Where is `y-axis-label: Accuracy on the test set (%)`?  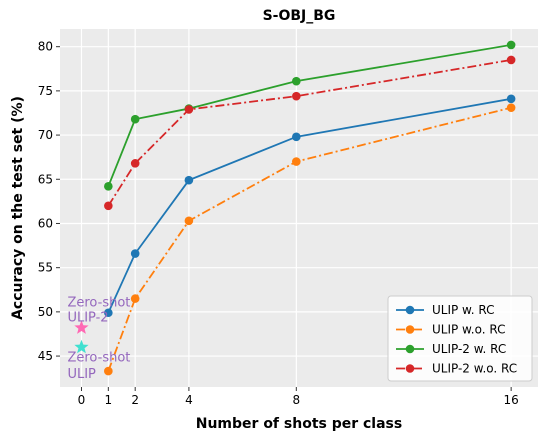
y-axis-label: Accuracy on the test set (%) is located at coordinates (18, 208).